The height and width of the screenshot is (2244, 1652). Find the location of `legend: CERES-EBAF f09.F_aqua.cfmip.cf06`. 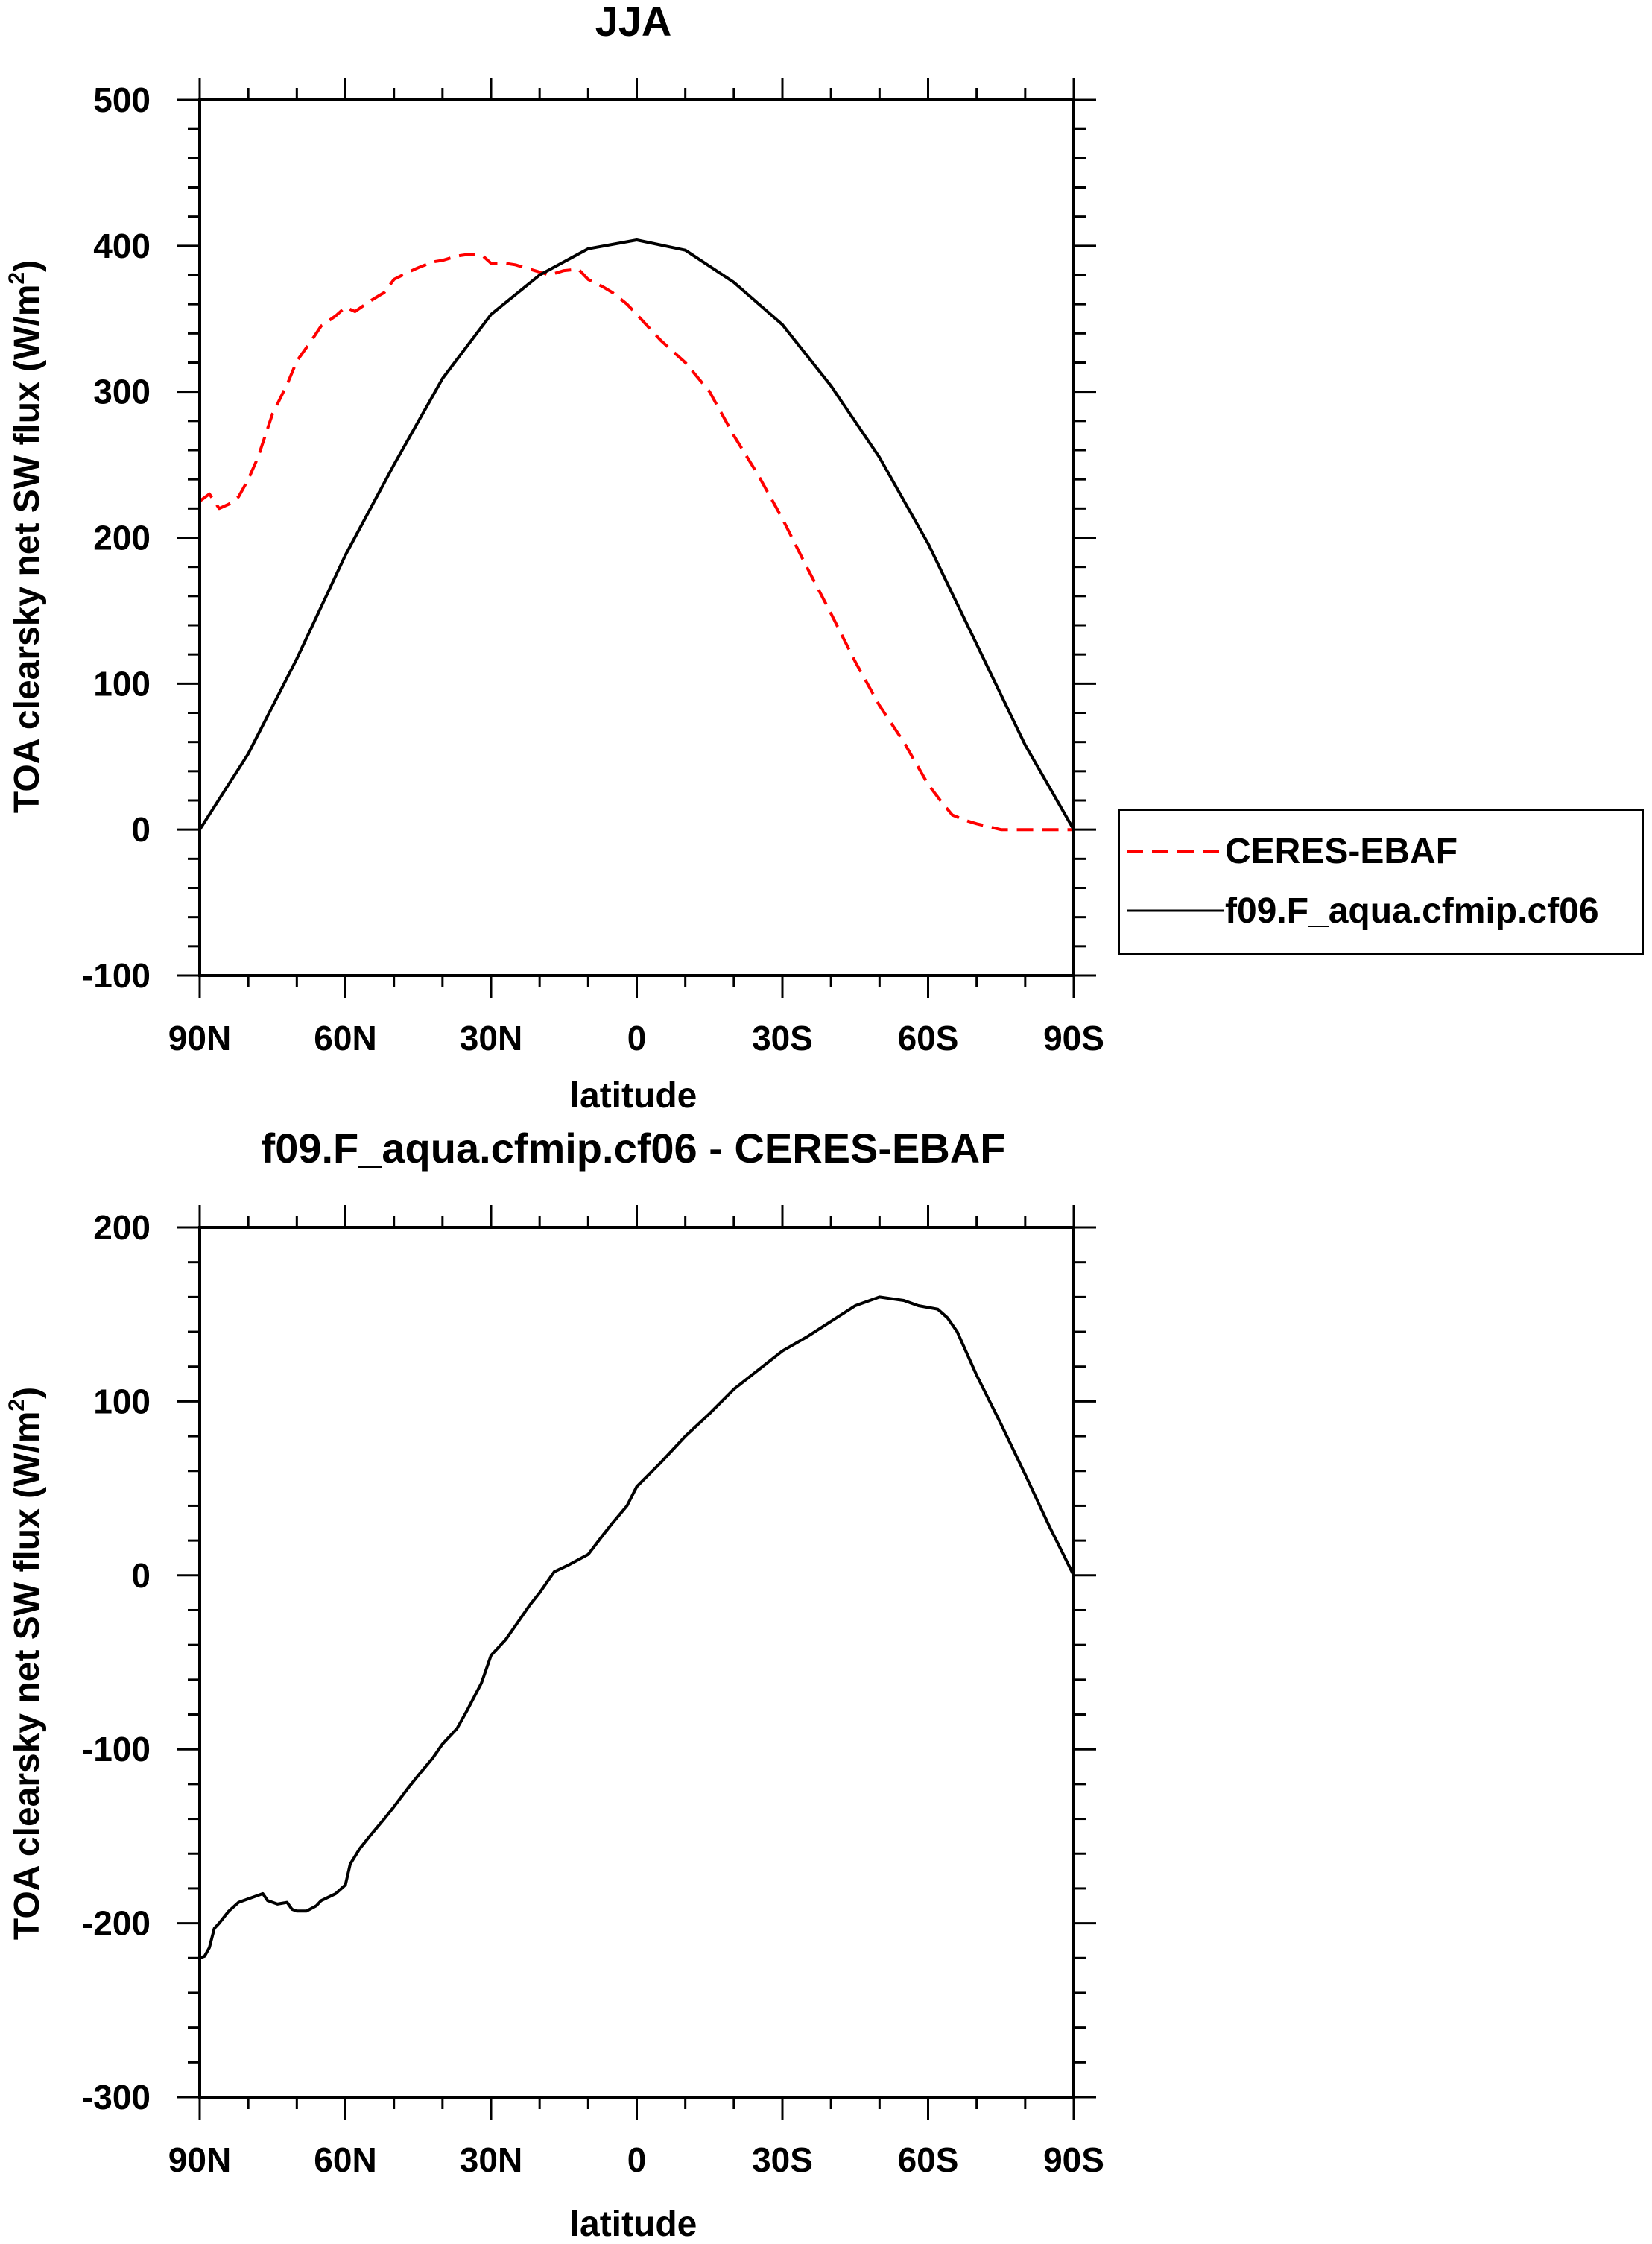

legend: CERES-EBAF f09.F_aqua.cfmip.cf06 is located at coordinates (1381, 882).